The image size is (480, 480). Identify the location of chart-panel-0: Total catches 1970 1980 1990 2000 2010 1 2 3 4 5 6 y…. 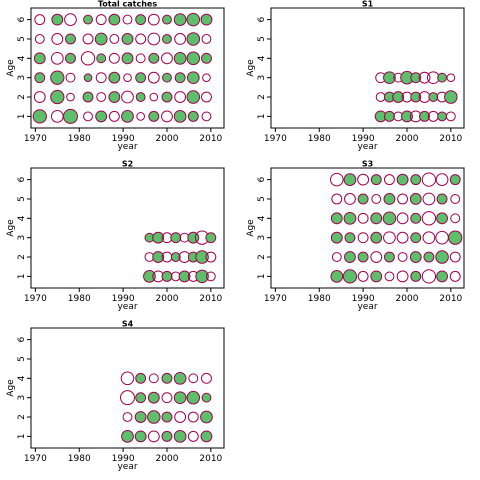
(115, 76).